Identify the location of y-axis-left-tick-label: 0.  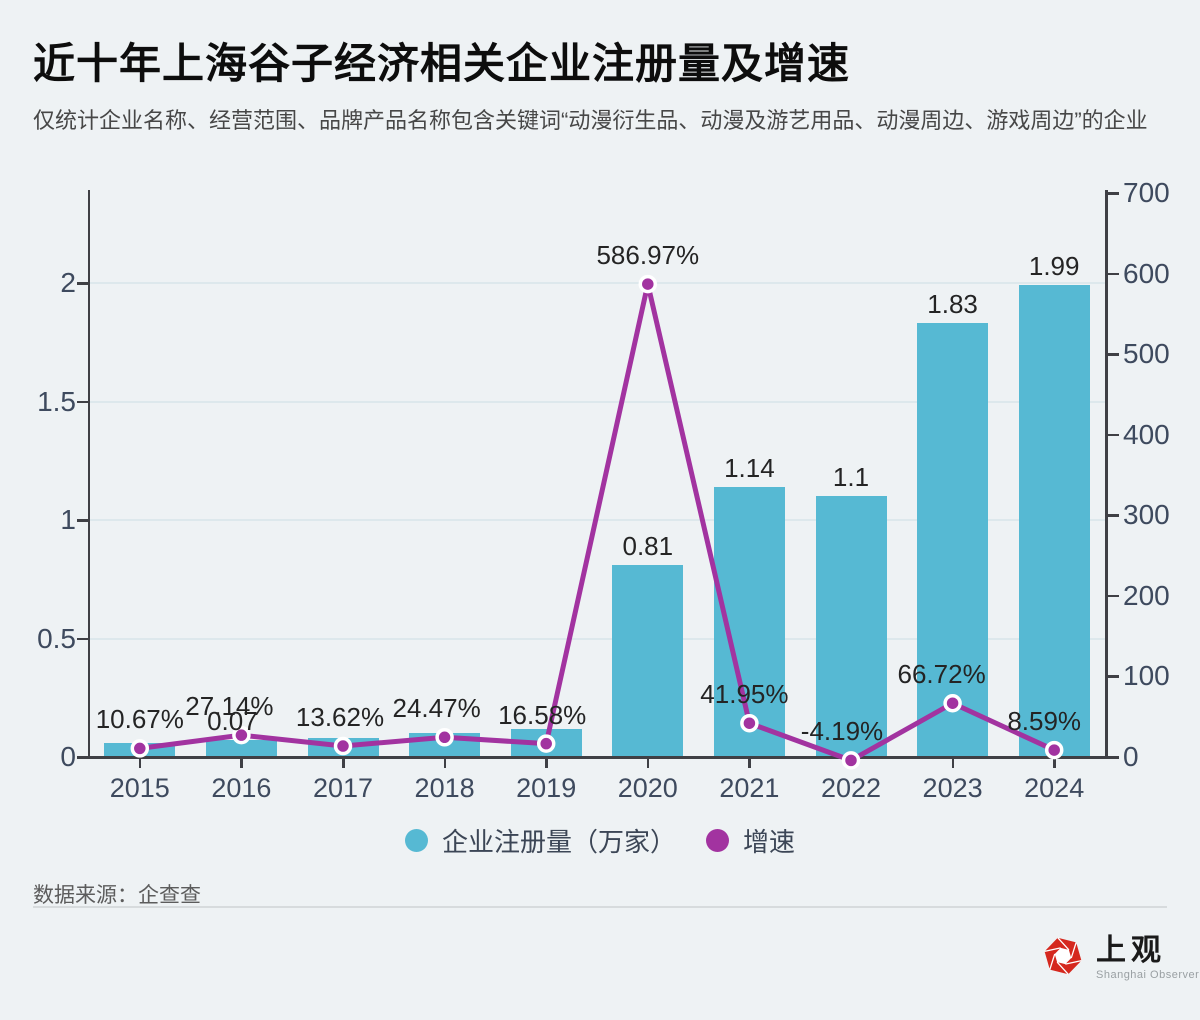
(68, 756).